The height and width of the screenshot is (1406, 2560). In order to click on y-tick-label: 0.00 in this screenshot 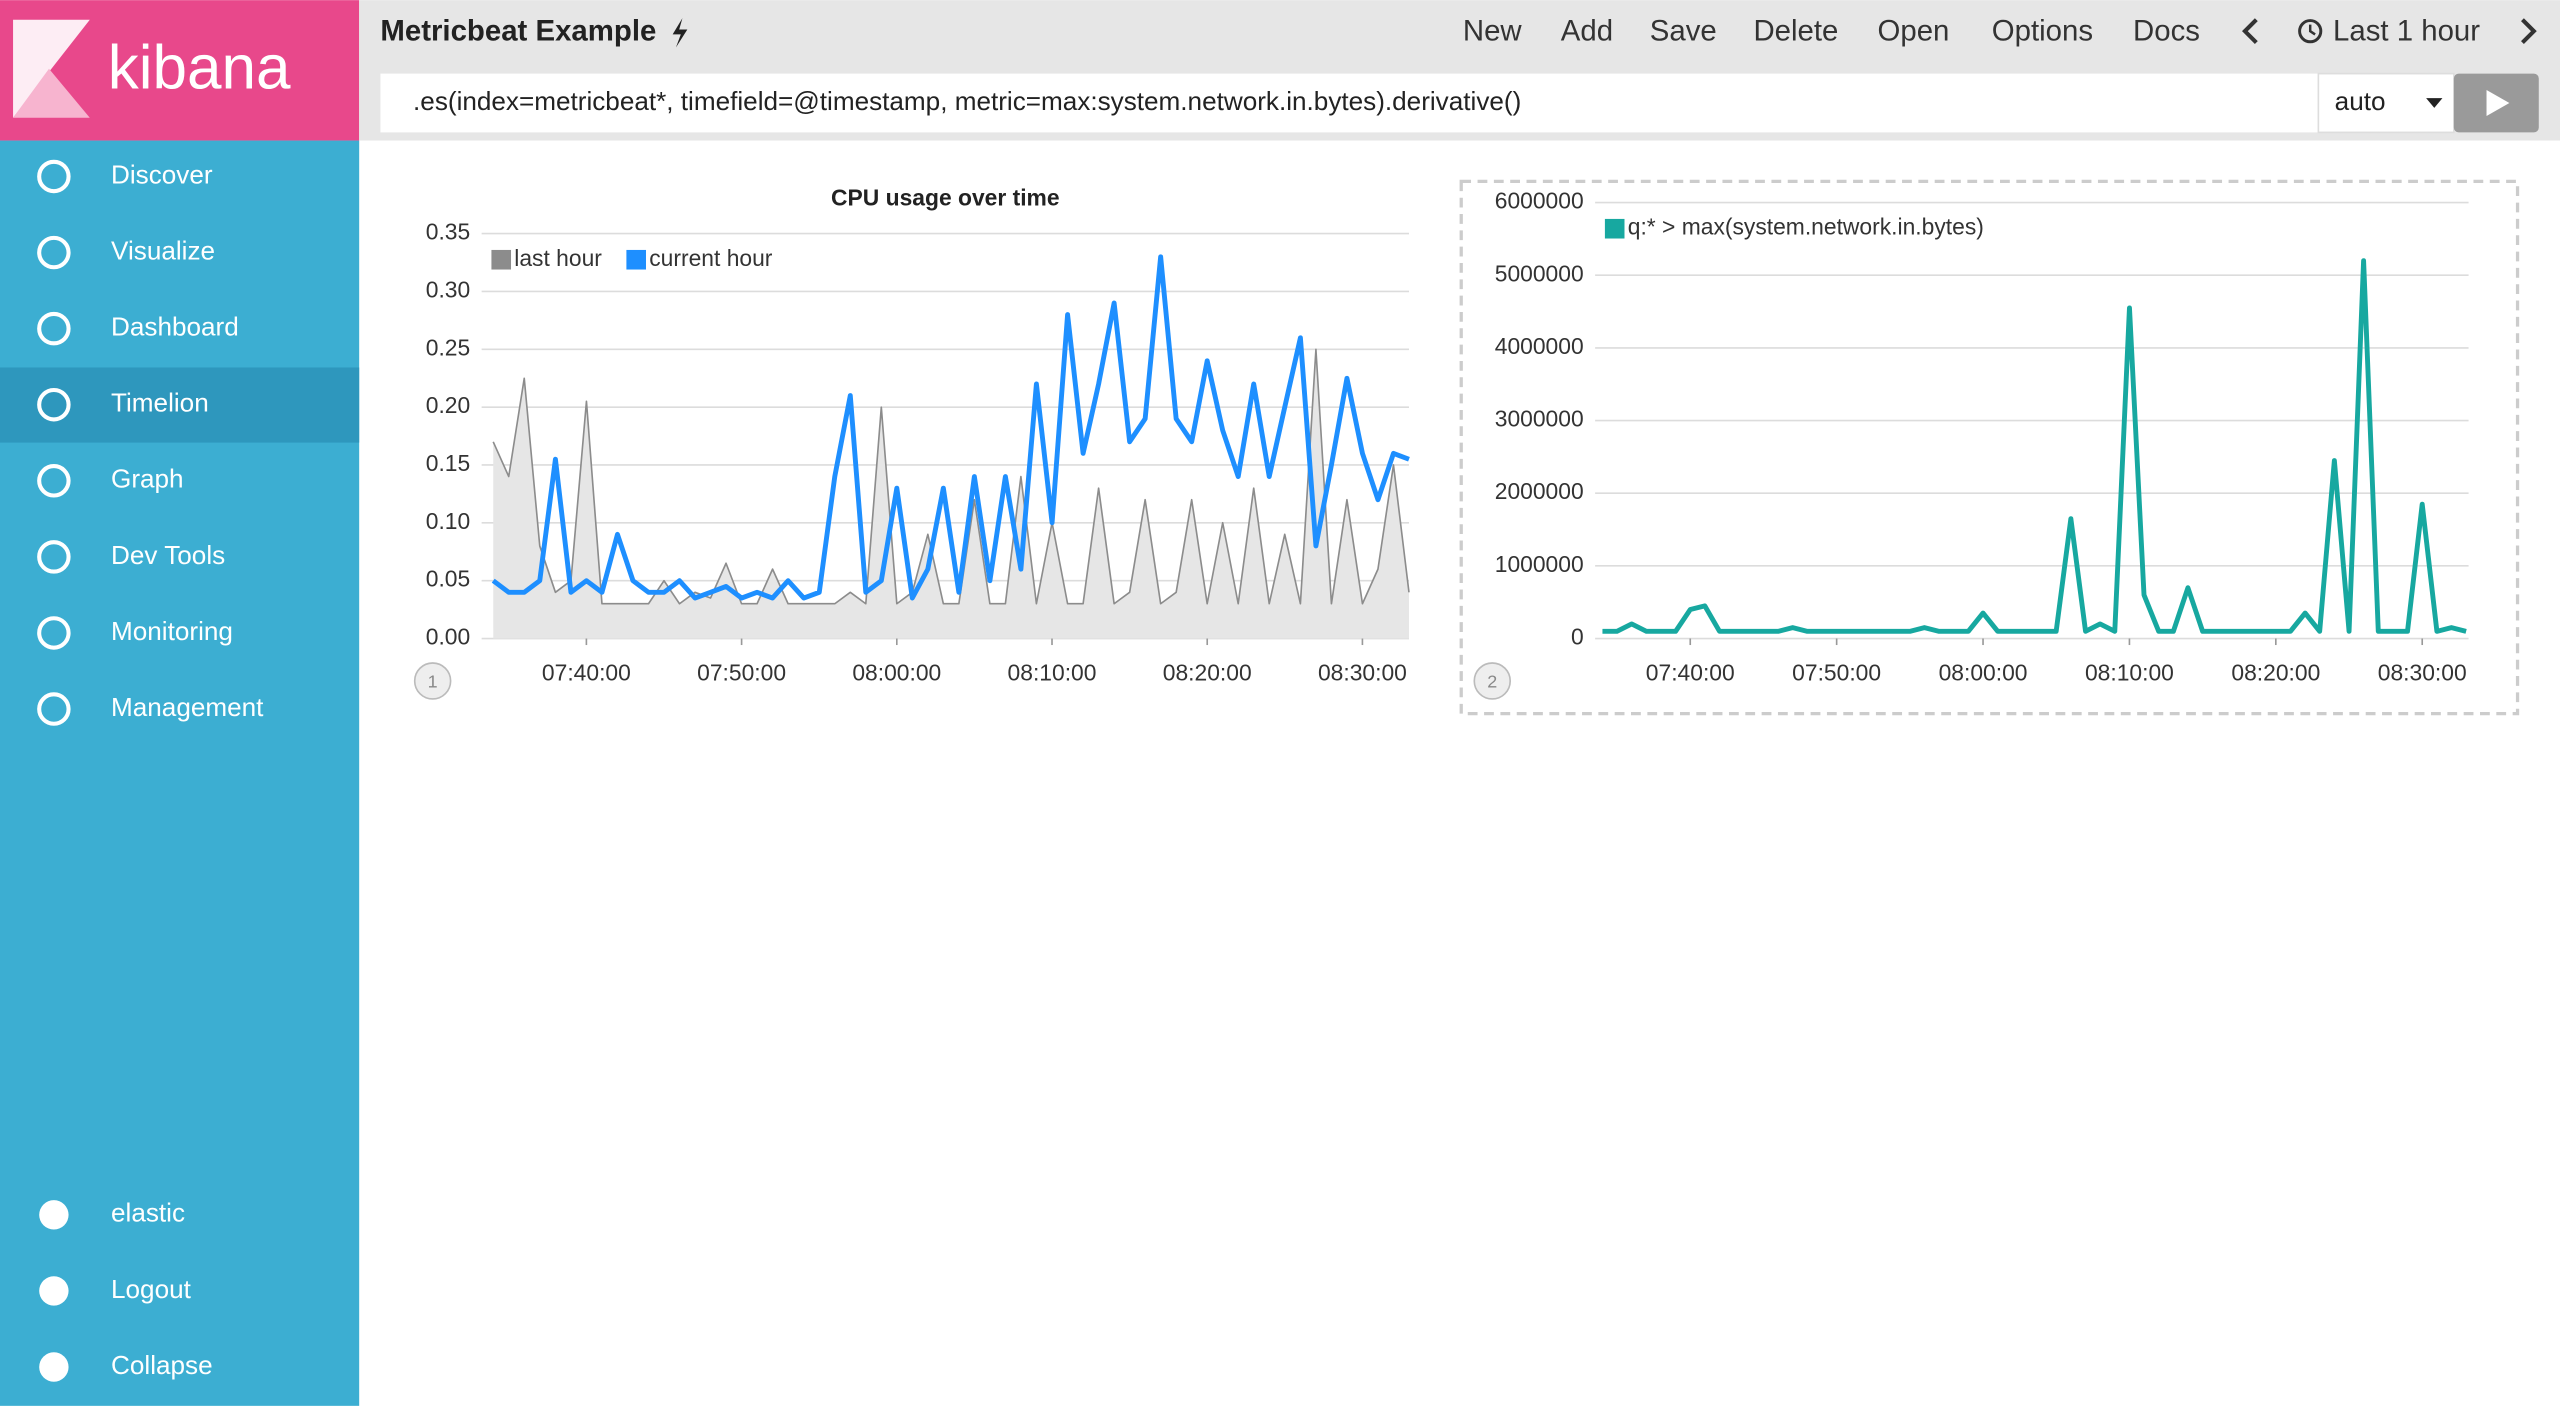, I will do `click(448, 637)`.